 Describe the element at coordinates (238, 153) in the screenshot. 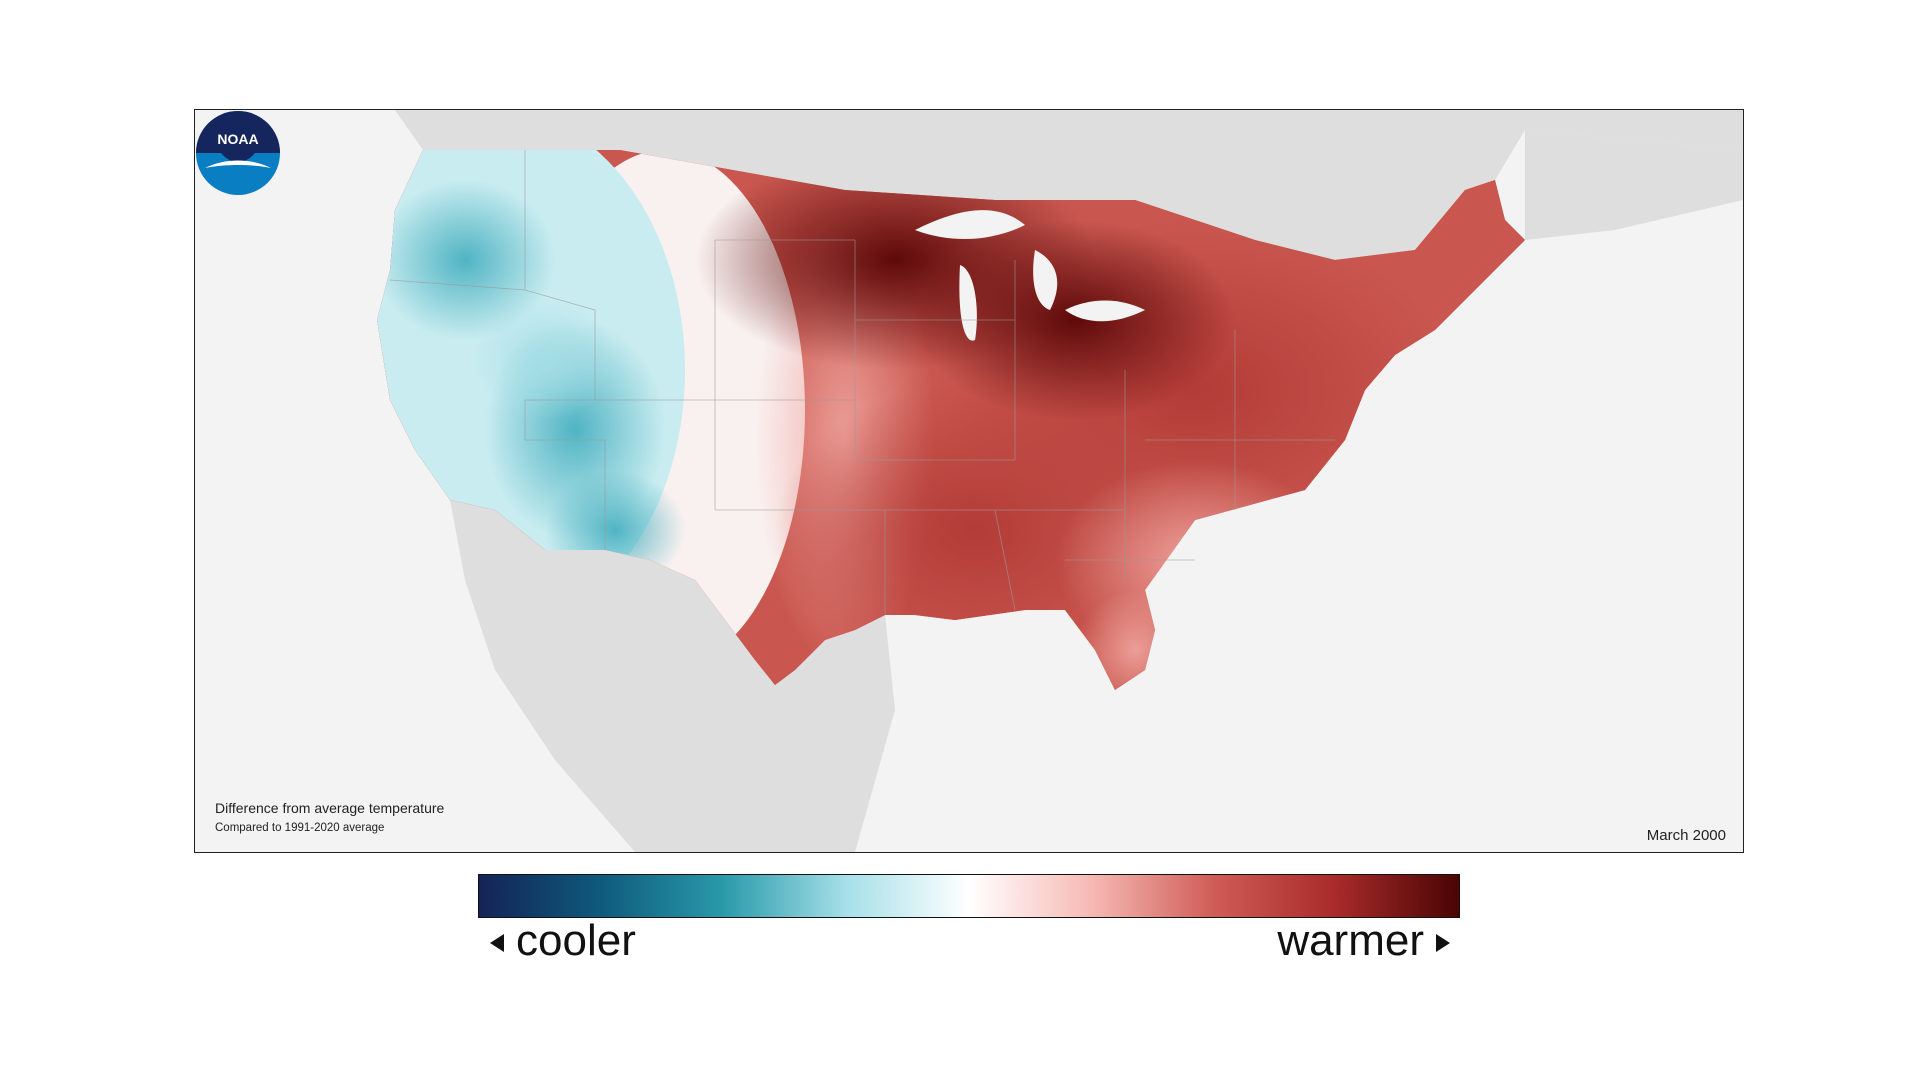

I see `noaa-logo: NOAA` at that location.